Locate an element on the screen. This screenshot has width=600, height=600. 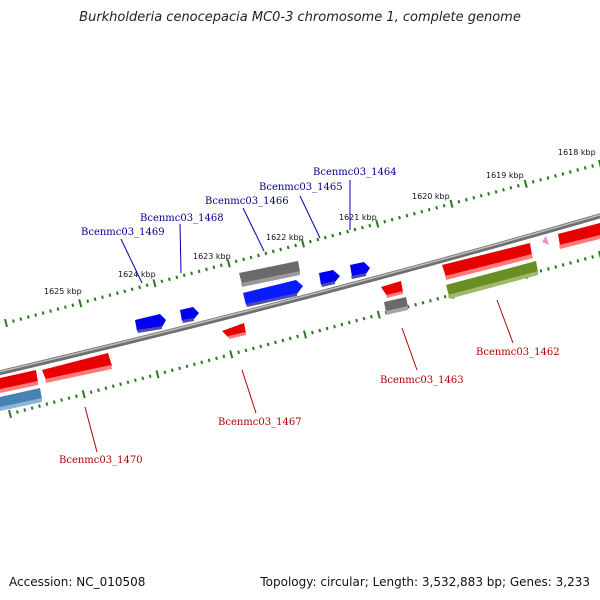
gene-olive-minus is located at coordinates (492, 280).